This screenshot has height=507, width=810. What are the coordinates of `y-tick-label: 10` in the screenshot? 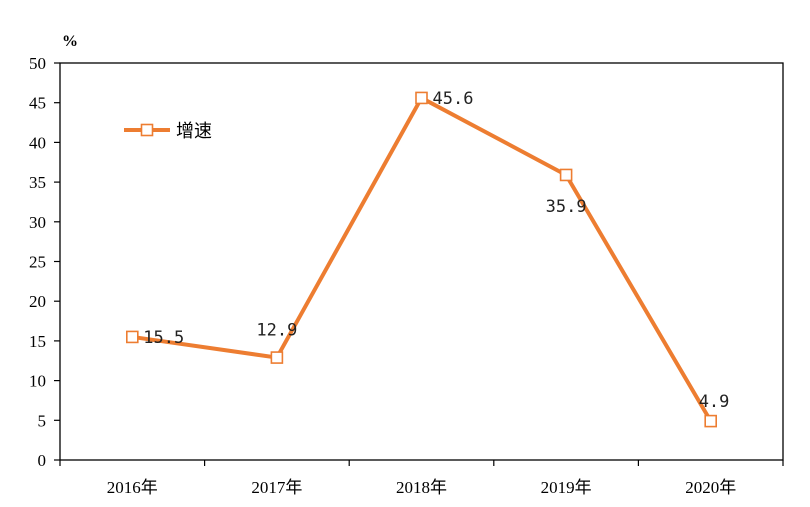 It's located at (37, 381).